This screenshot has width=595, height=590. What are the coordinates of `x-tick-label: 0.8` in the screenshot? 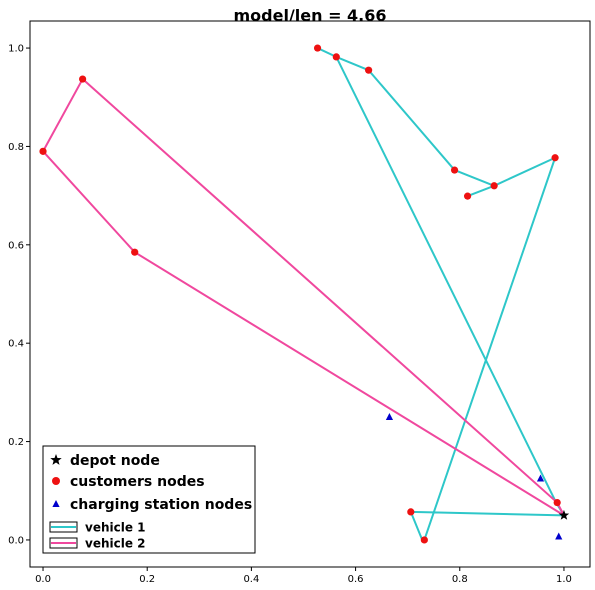 It's located at (460, 579).